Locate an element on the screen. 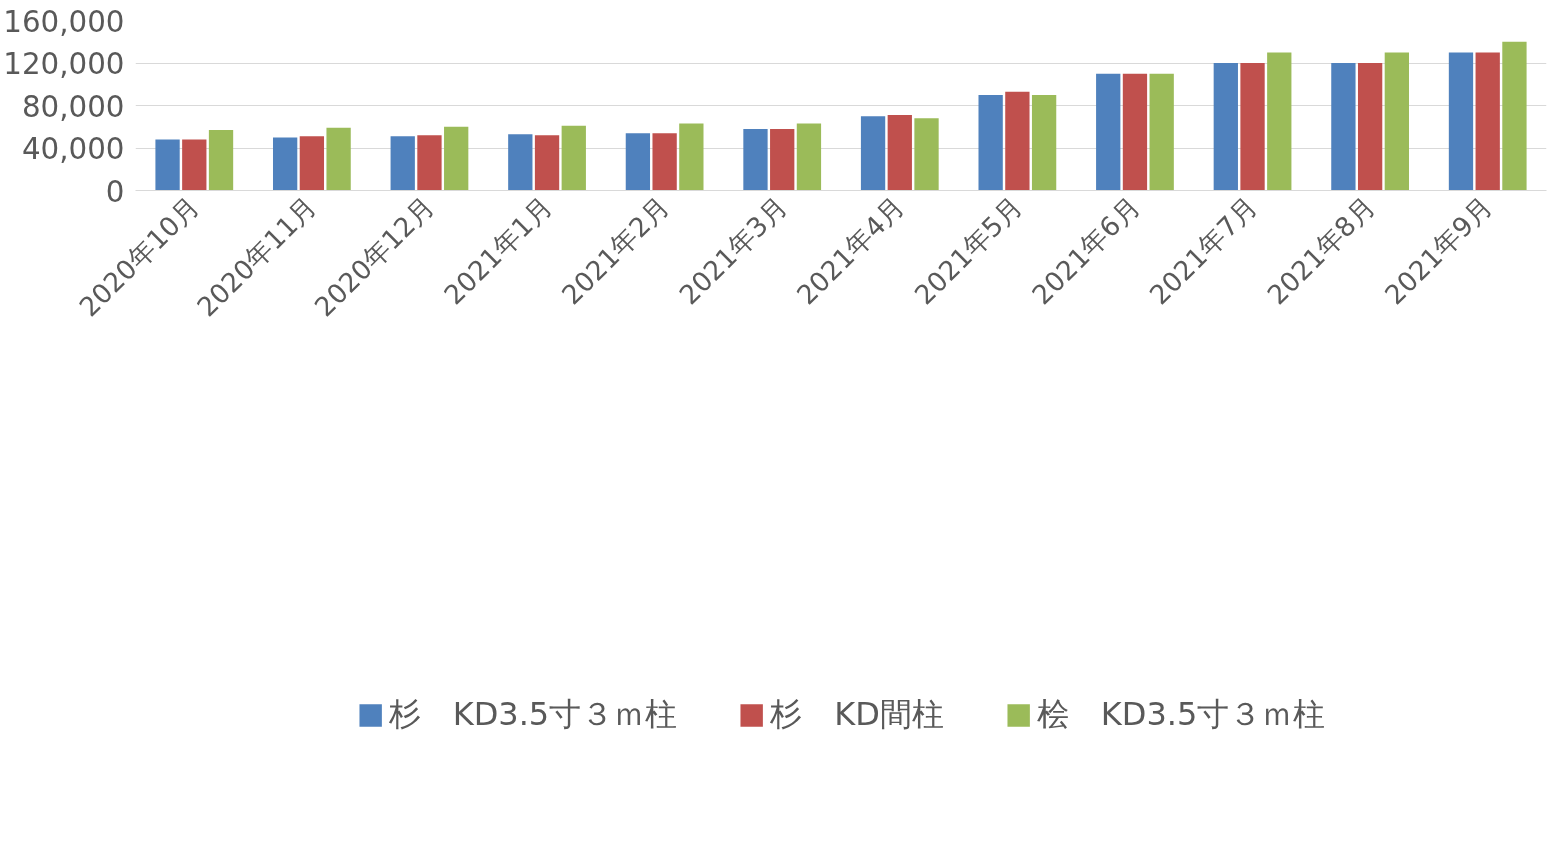 Image resolution: width=1556 pixels, height=856 pixels. y-tick-label: 120,000 is located at coordinates (64, 64).